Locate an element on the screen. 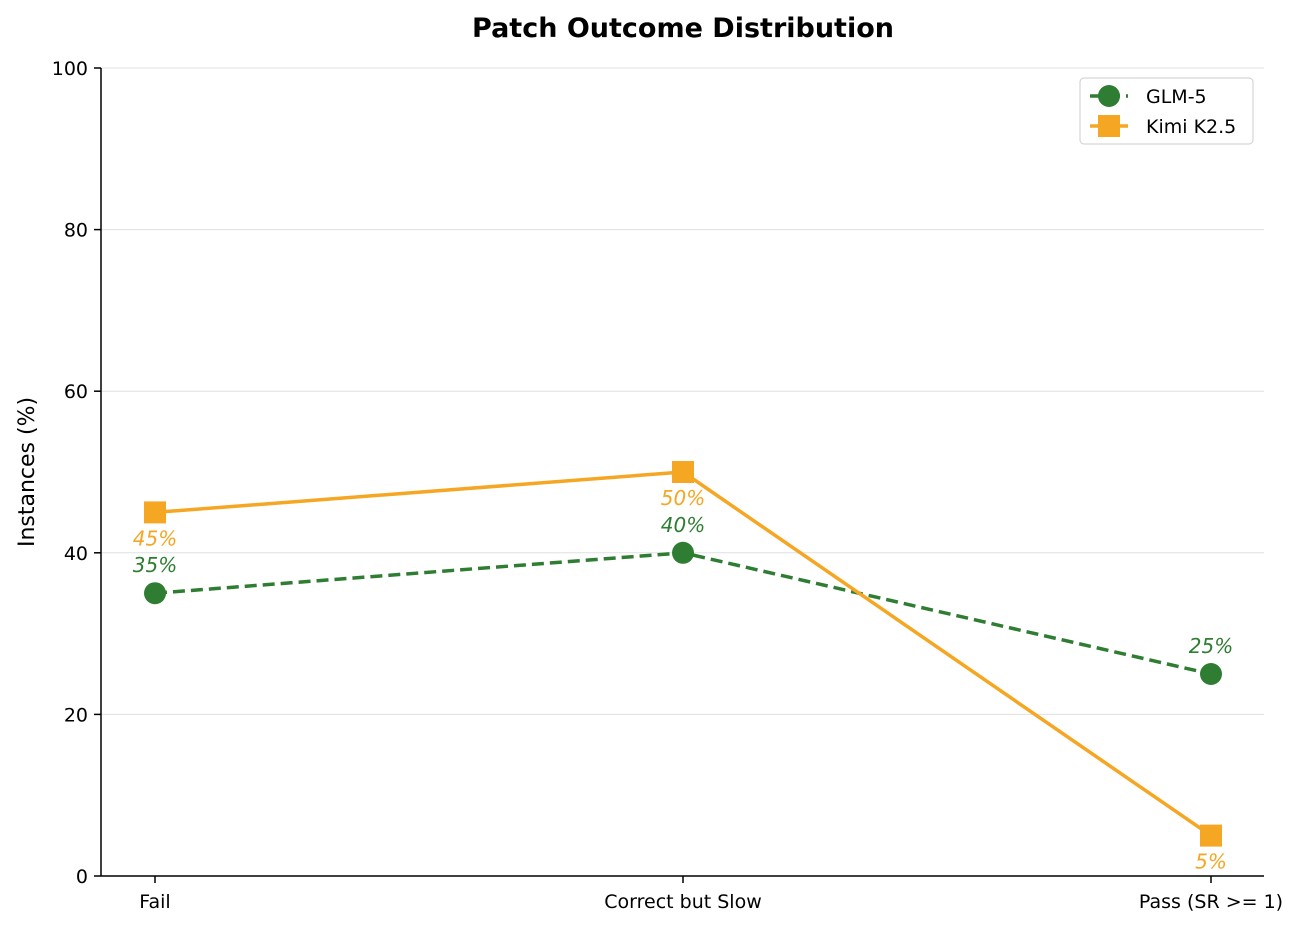 This screenshot has height=929, width=1313. y-tick-label: 40 is located at coordinates (76, 554).